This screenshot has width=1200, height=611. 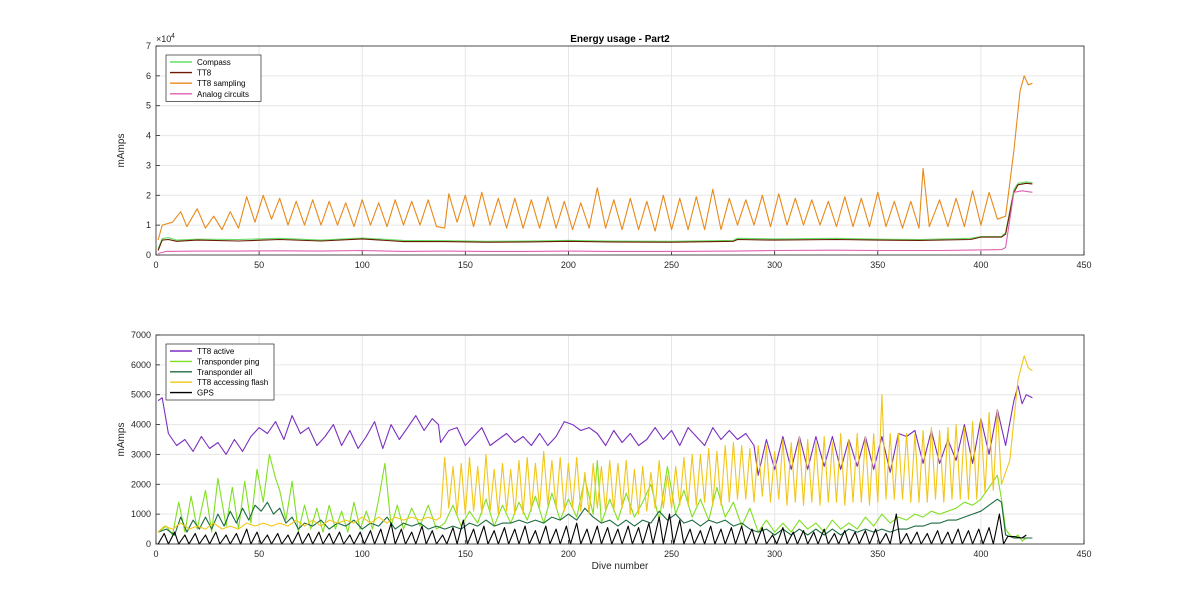 I want to click on y-tick-label: 6000, so click(x=141, y=365).